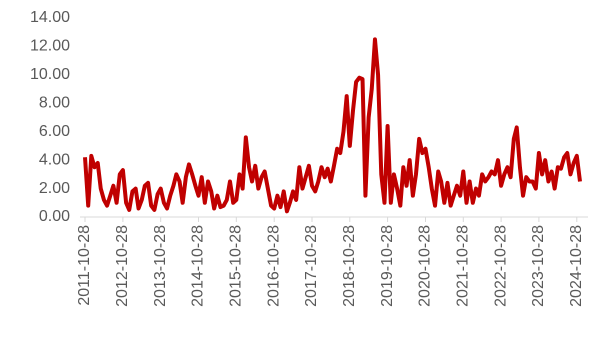 The height and width of the screenshot is (349, 592). Describe the element at coordinates (50, 17) in the screenshot. I see `y-tick-label: 14.00` at that location.